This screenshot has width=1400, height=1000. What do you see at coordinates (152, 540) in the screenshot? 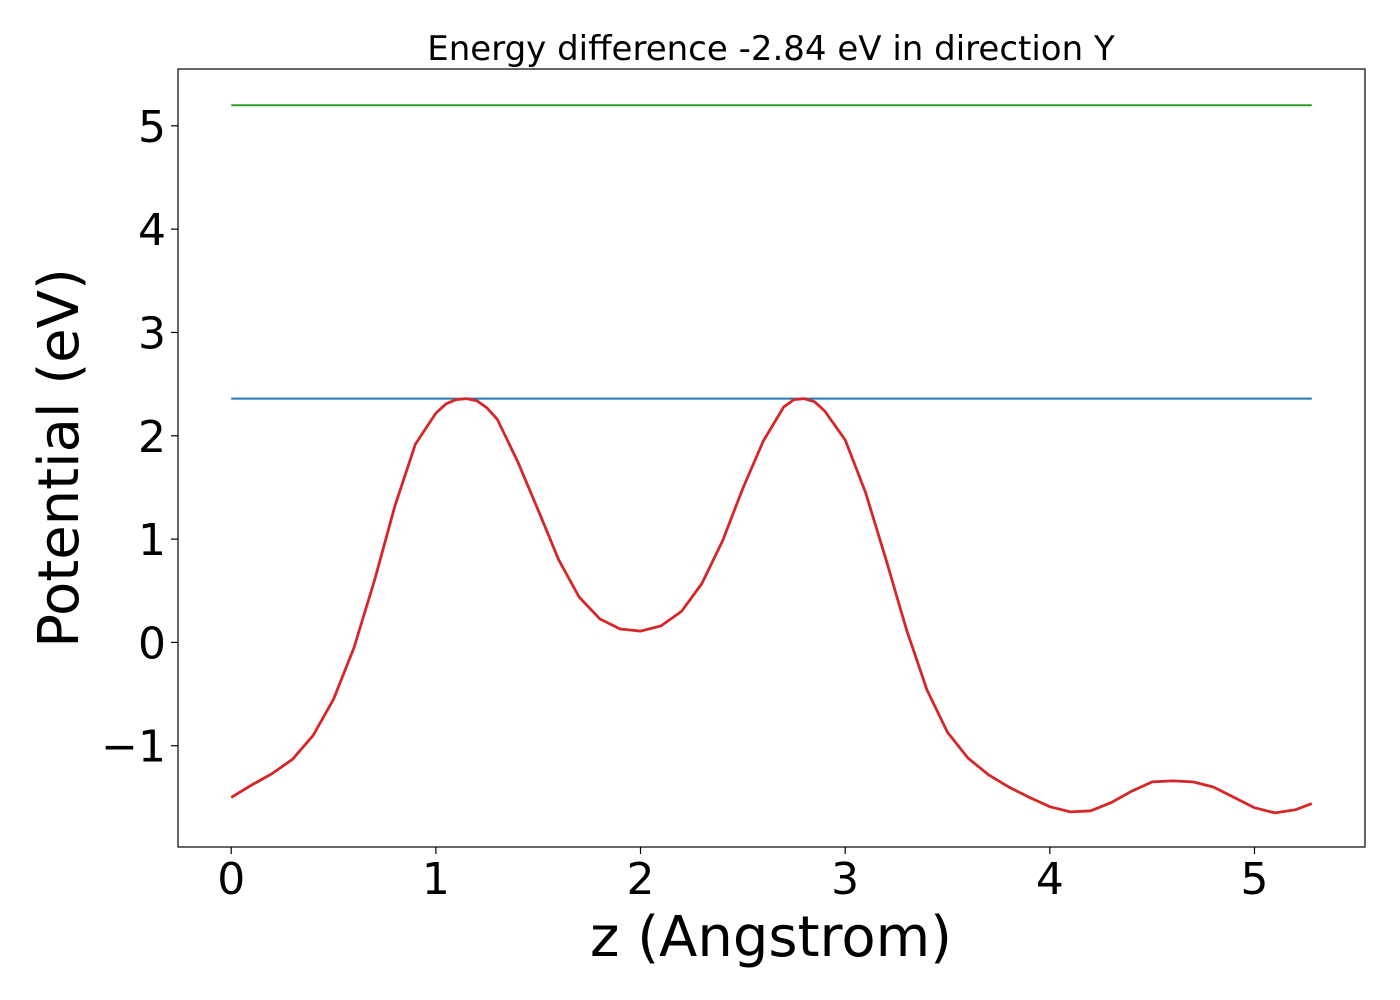
I see `y-tick-label: 1` at bounding box center [152, 540].